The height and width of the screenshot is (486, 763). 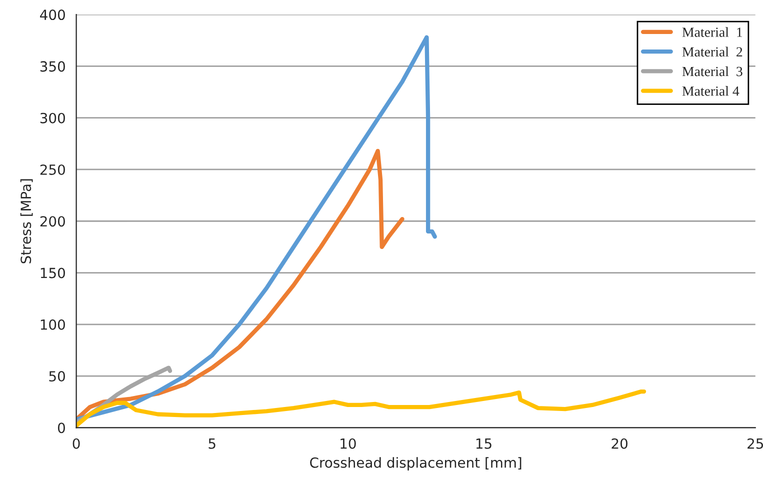 What do you see at coordinates (484, 443) in the screenshot?
I see `x-tick-label: 15` at bounding box center [484, 443].